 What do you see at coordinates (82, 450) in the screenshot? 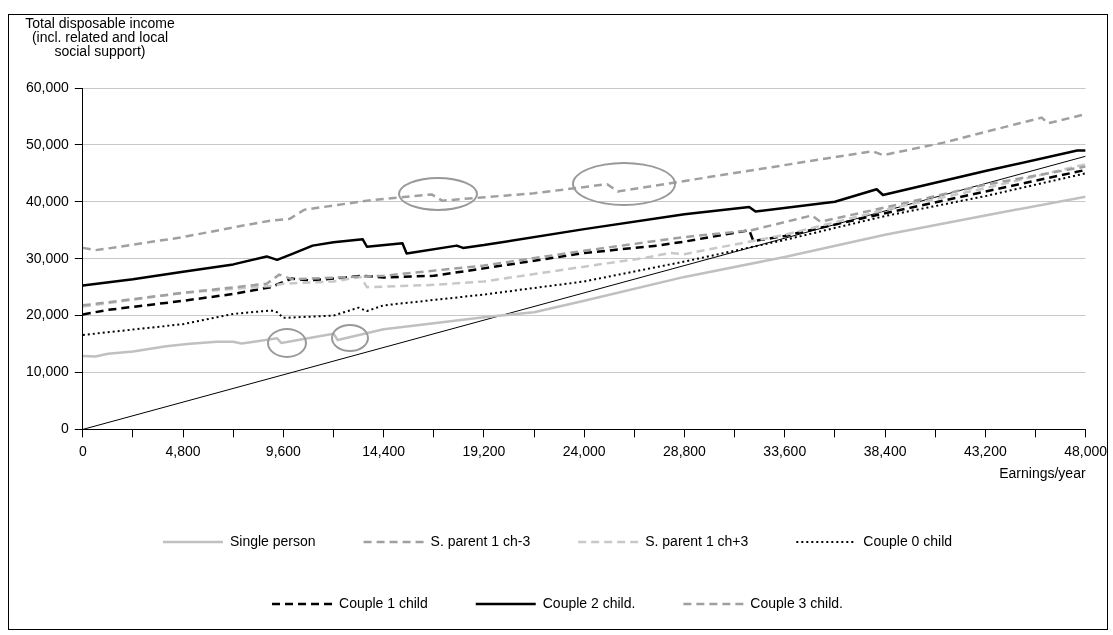
I see `x-tick-label: 0` at bounding box center [82, 450].